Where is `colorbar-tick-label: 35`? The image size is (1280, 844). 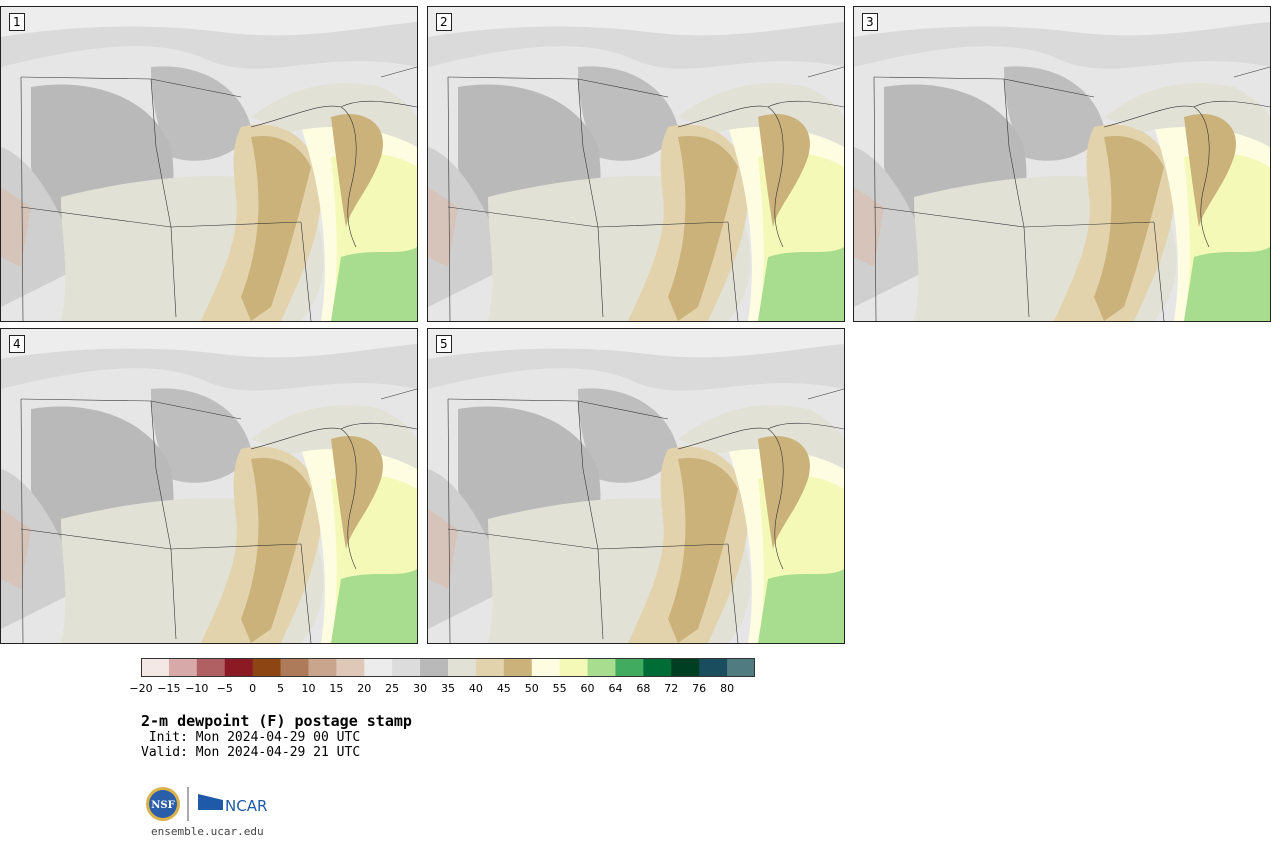 colorbar-tick-label: 35 is located at coordinates (448, 688).